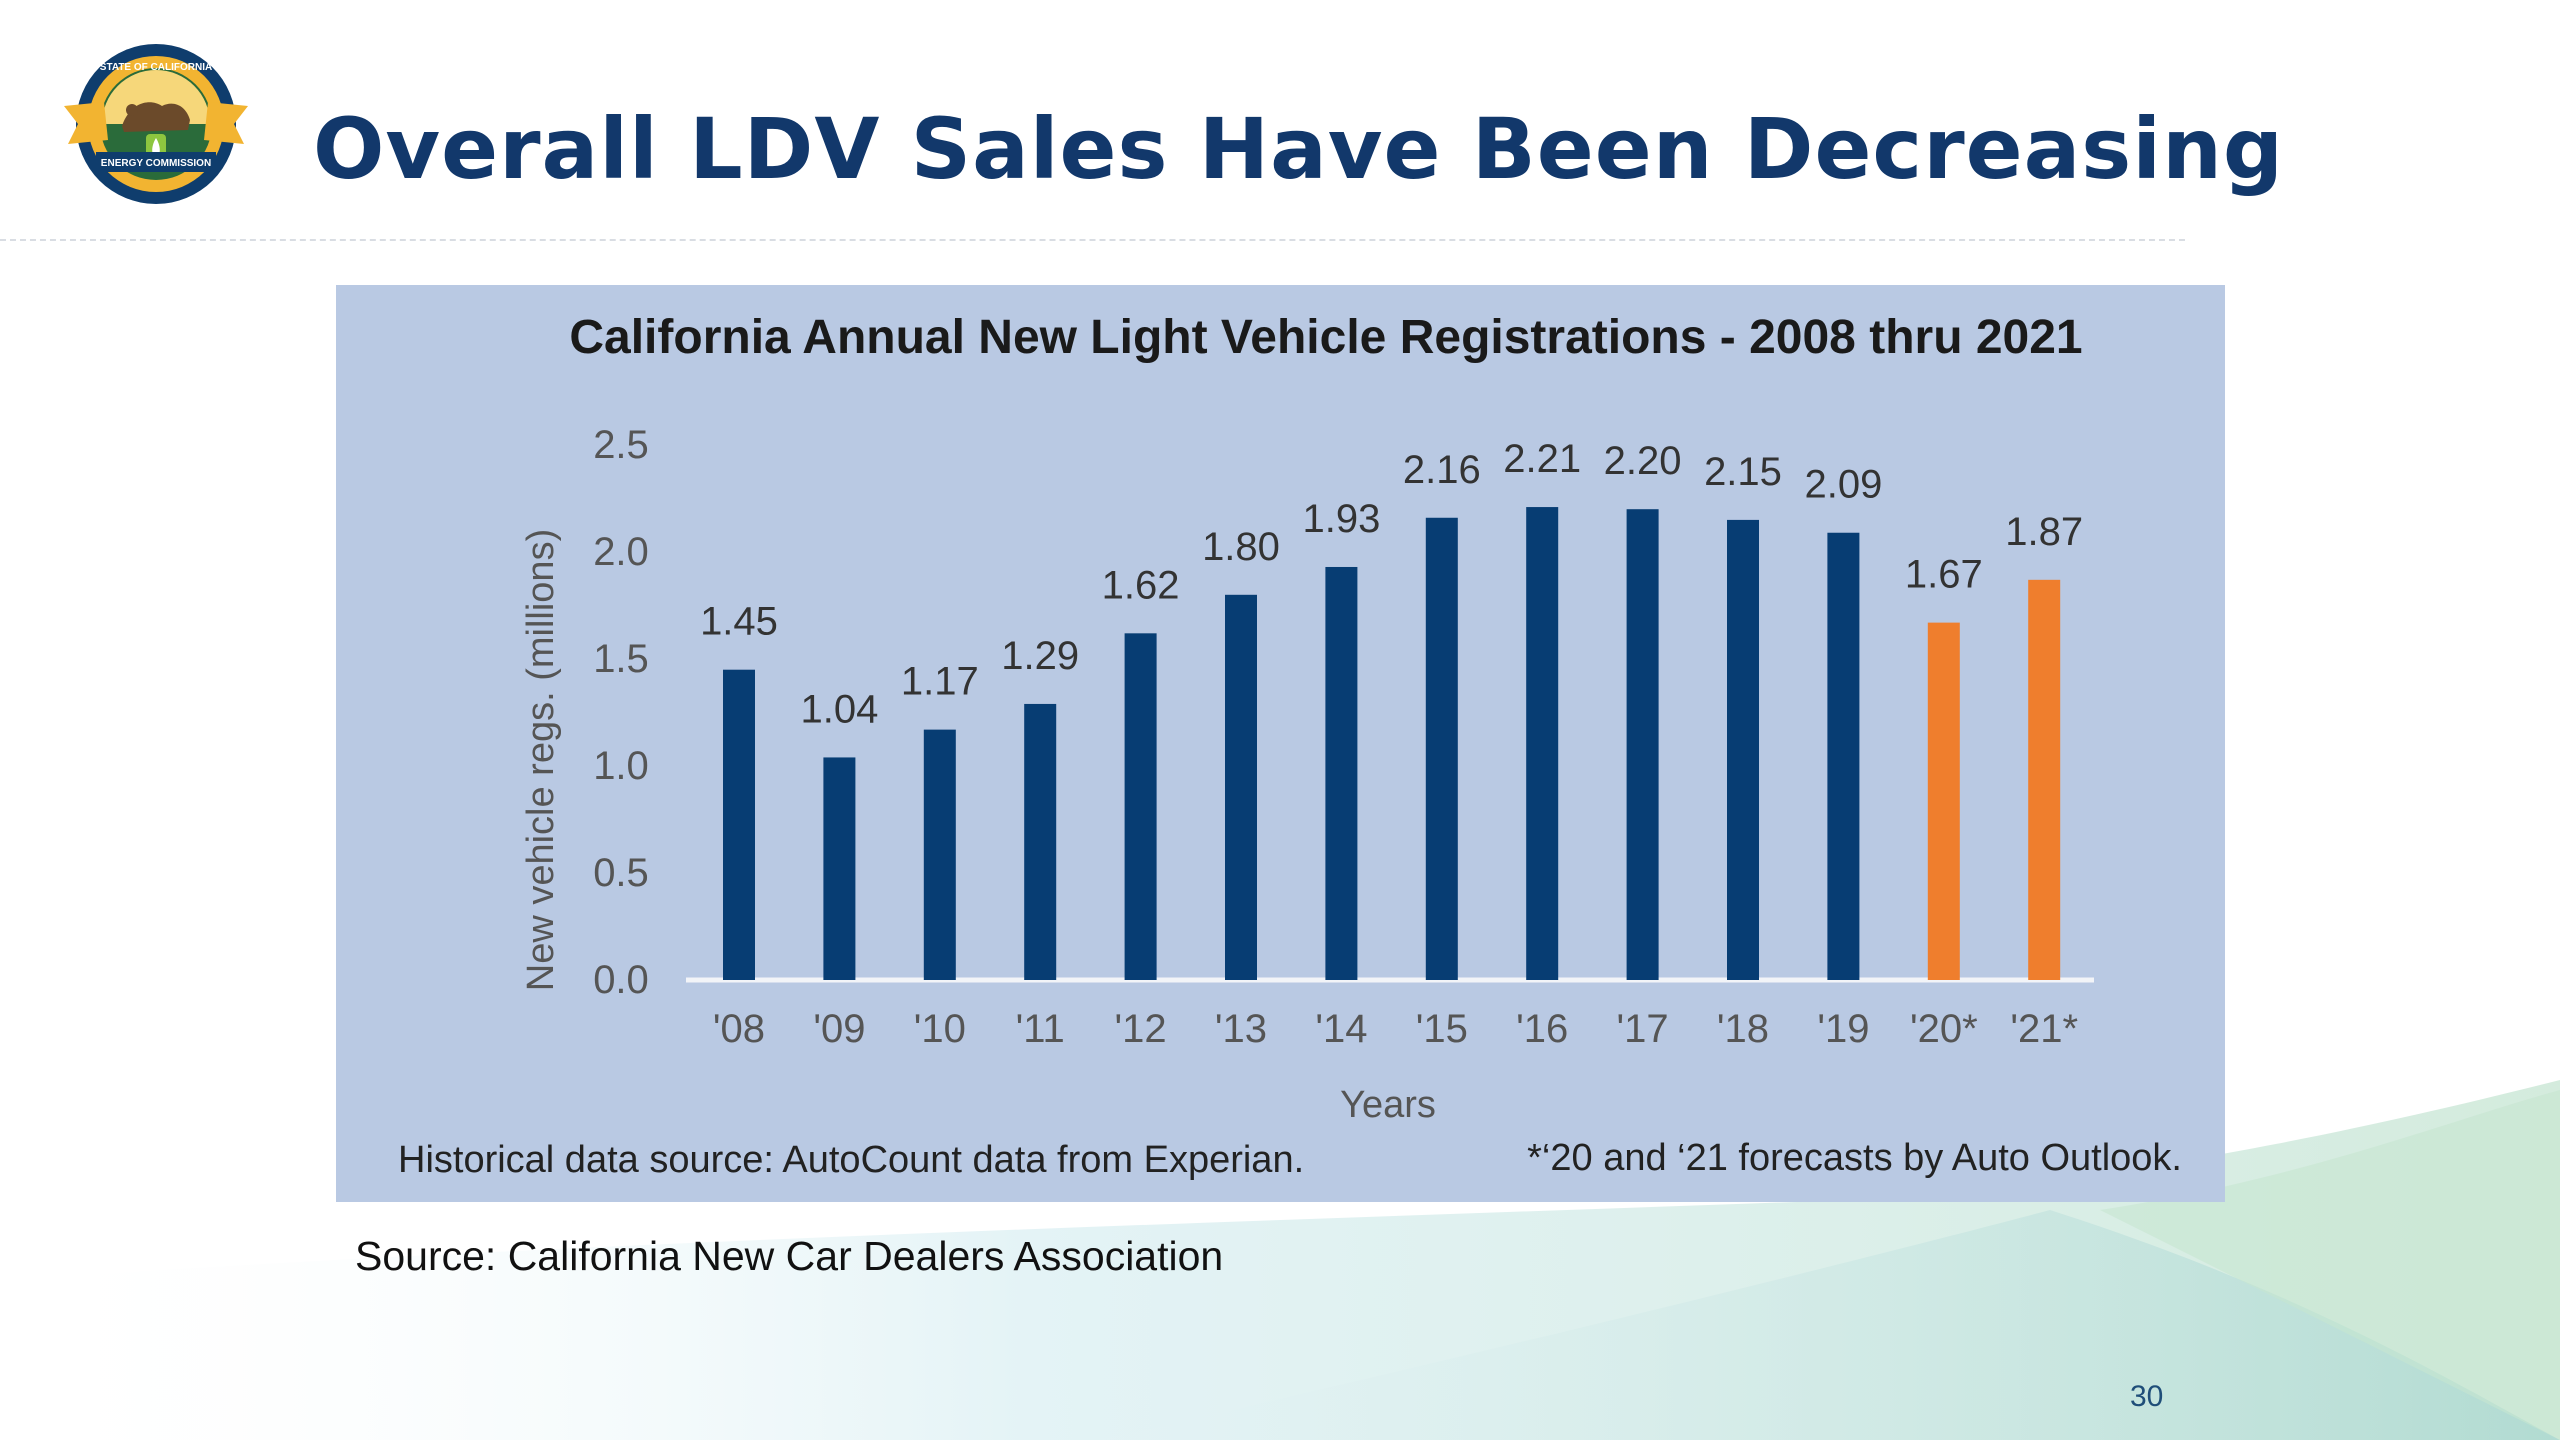 The height and width of the screenshot is (1440, 2560). Describe the element at coordinates (621, 712) in the screenshot. I see `y-axis-ticks: 0.0 0.5 1.0 1.5 2.0 2.5` at that location.